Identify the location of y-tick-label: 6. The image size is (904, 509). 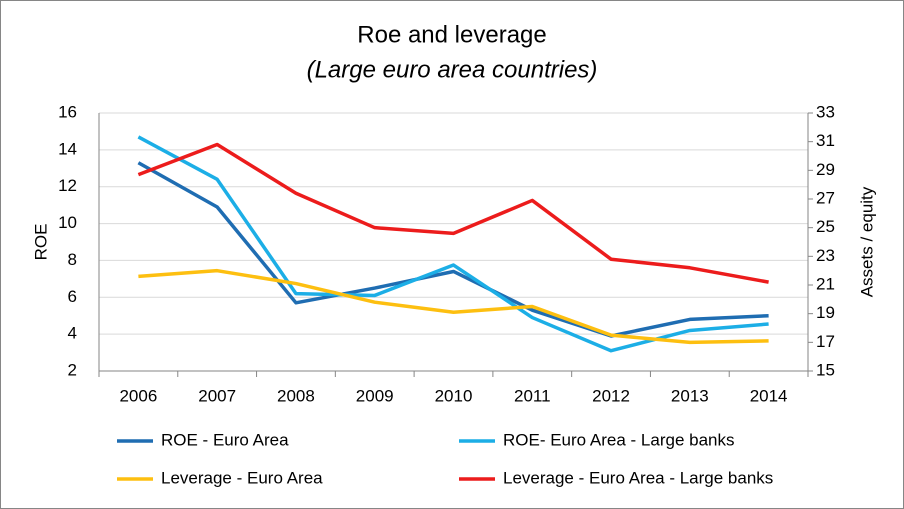
(72, 296).